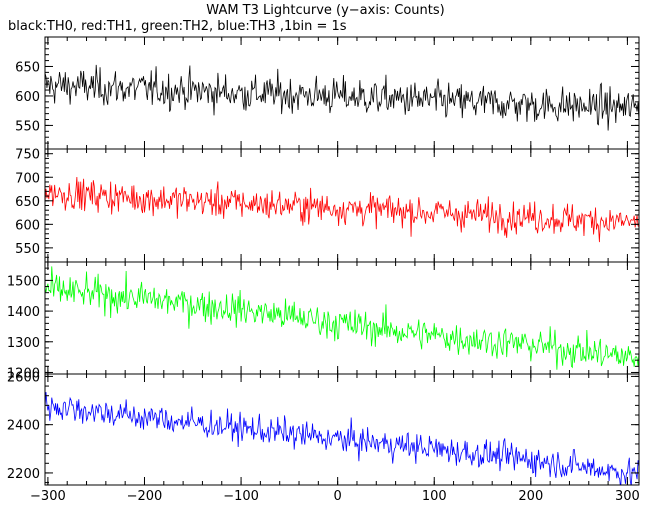  What do you see at coordinates (23, 377) in the screenshot?
I see `y-tick-label: 2600` at bounding box center [23, 377].